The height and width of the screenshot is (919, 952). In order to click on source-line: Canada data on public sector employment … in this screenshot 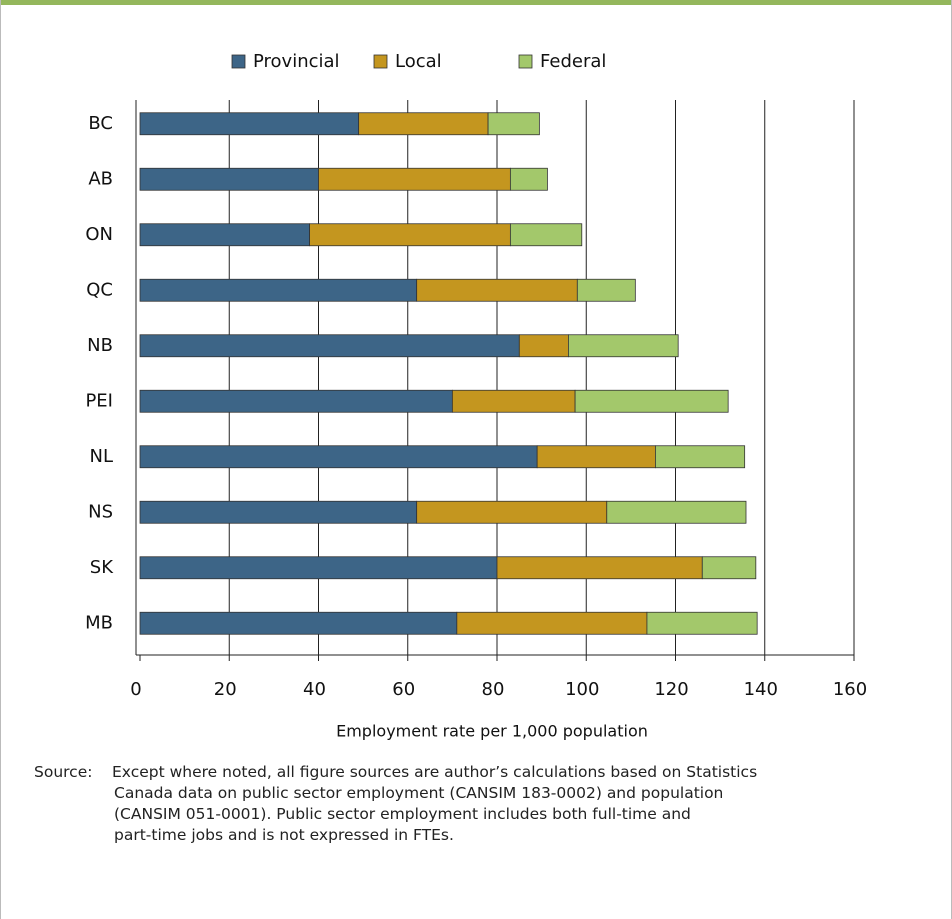, I will do `click(419, 793)`.